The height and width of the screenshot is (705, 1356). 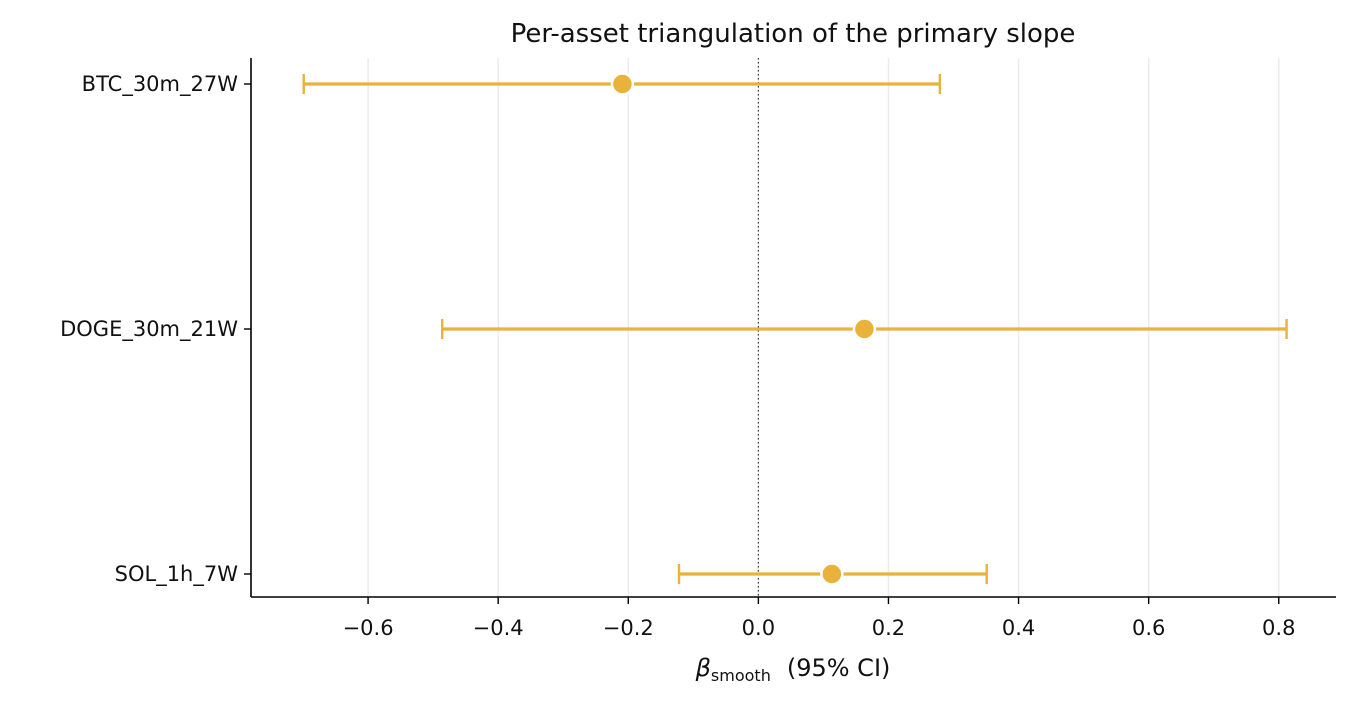 I want to click on x-ticks: −0.6 −0.4 −0.2 0.0 0.2 0.4 0.6 0.8, so click(x=819, y=618).